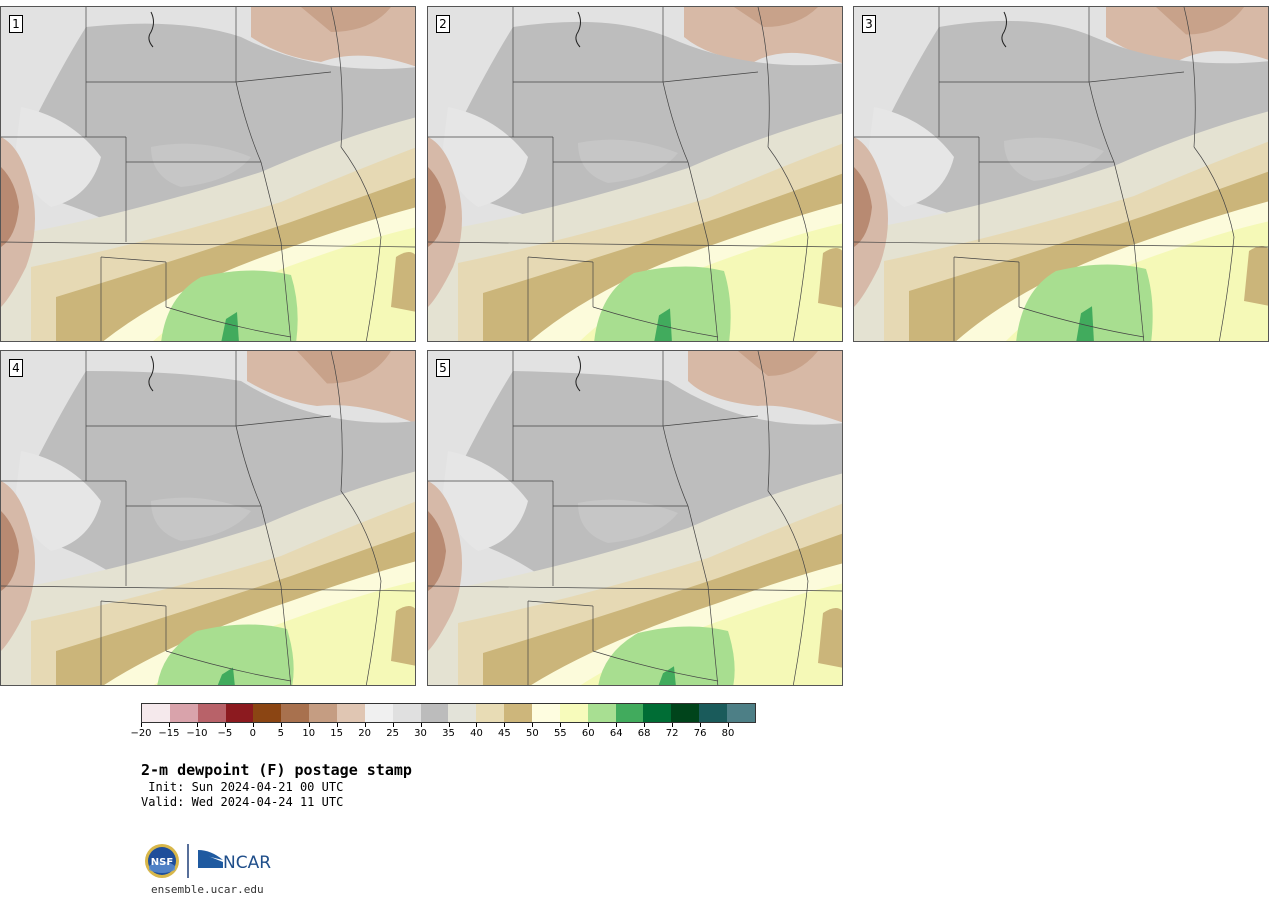 Image resolution: width=1280 pixels, height=901 pixels. Describe the element at coordinates (309, 733) in the screenshot. I see `colorbar-tick-label: 10` at that location.